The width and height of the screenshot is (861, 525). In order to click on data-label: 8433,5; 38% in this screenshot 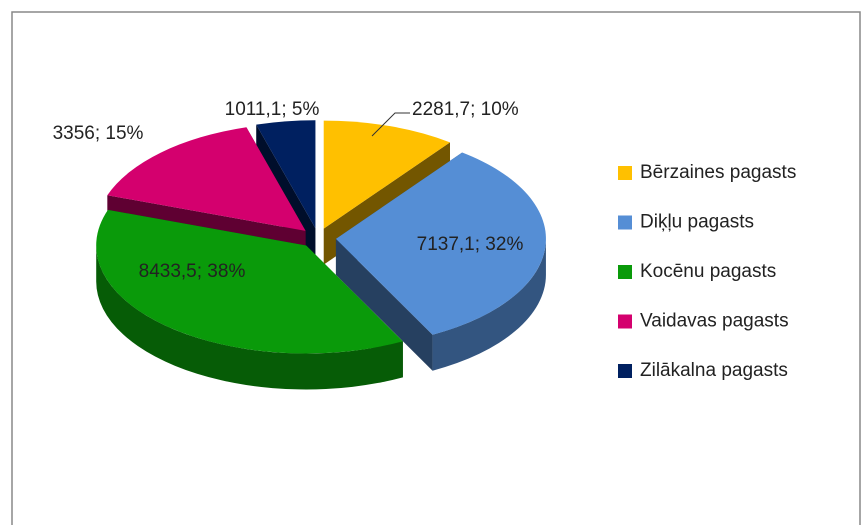, I will do `click(192, 271)`.